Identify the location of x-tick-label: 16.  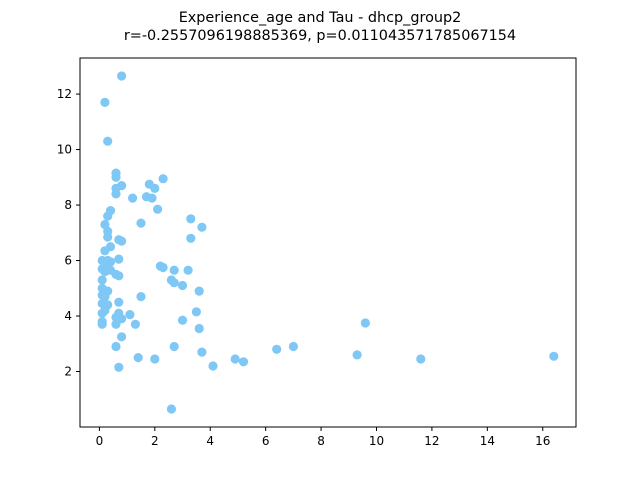
(542, 441).